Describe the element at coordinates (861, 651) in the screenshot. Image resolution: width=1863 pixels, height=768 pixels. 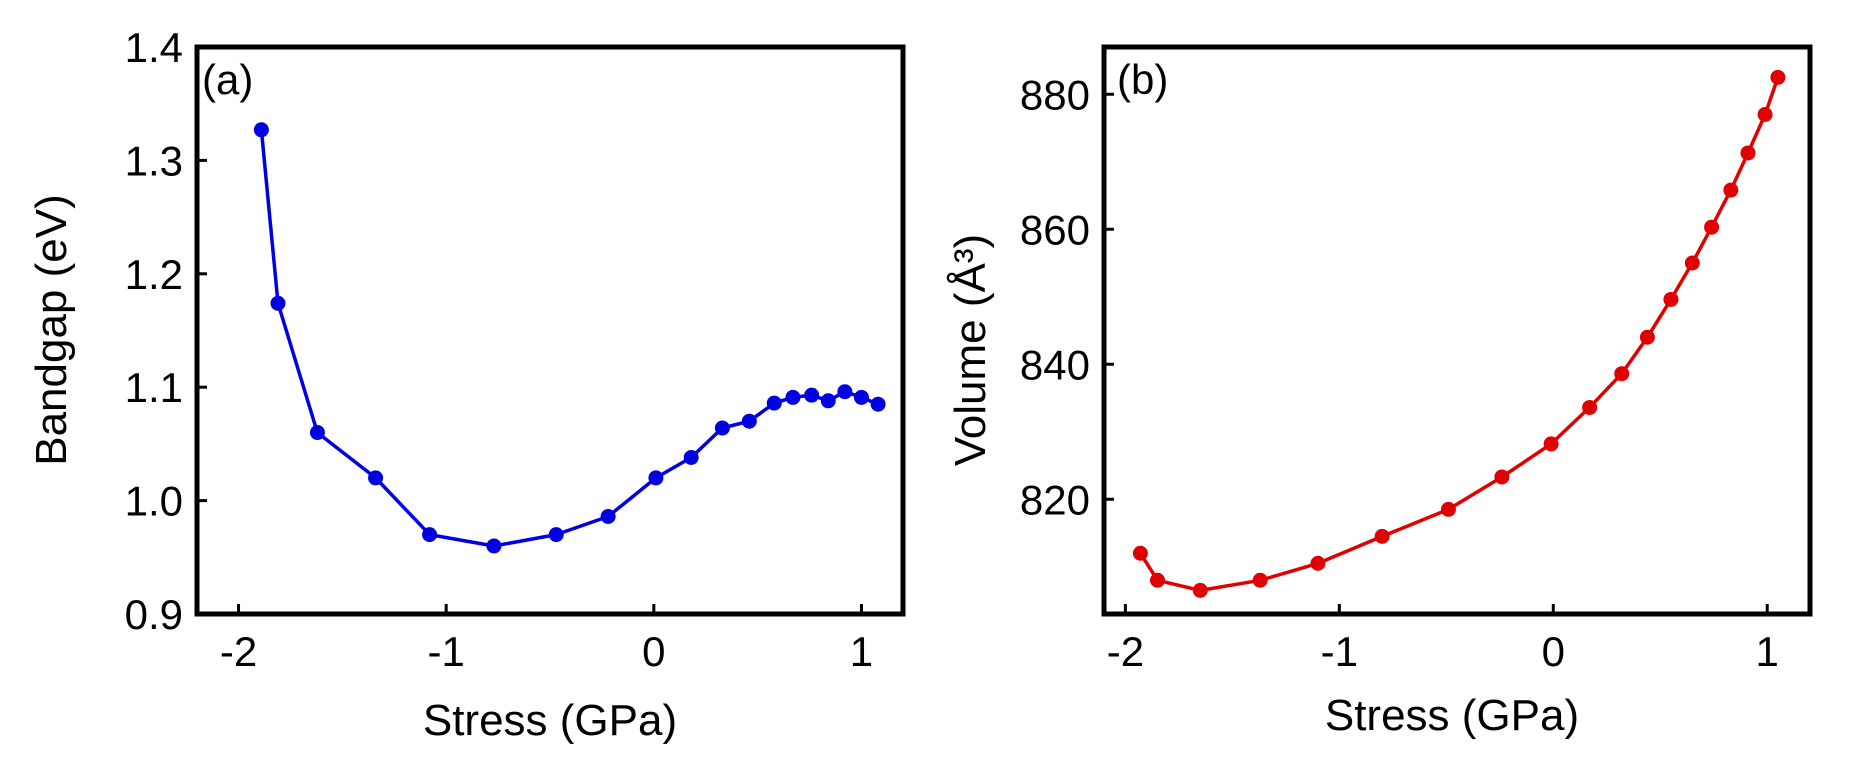
I see `panel-a-x-tick-label: 1` at that location.